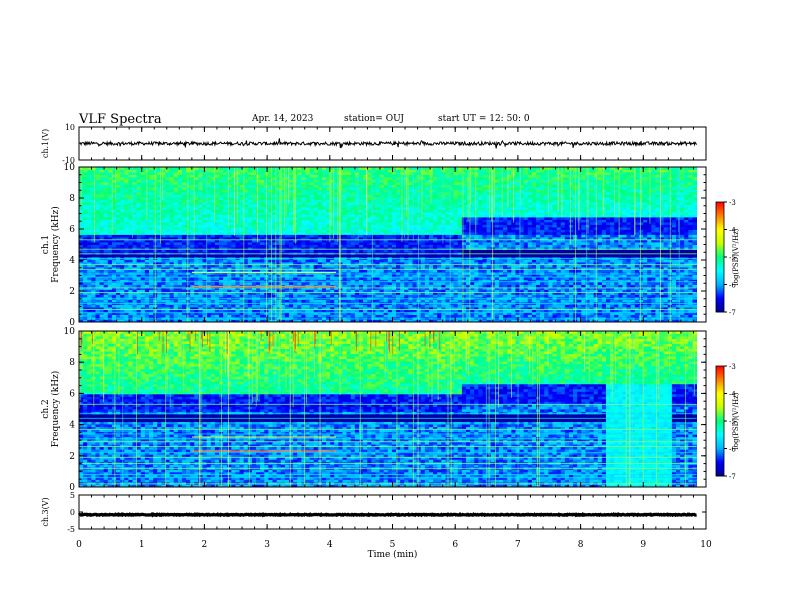  What do you see at coordinates (393, 545) in the screenshot?
I see `xtick-label: 5` at bounding box center [393, 545].